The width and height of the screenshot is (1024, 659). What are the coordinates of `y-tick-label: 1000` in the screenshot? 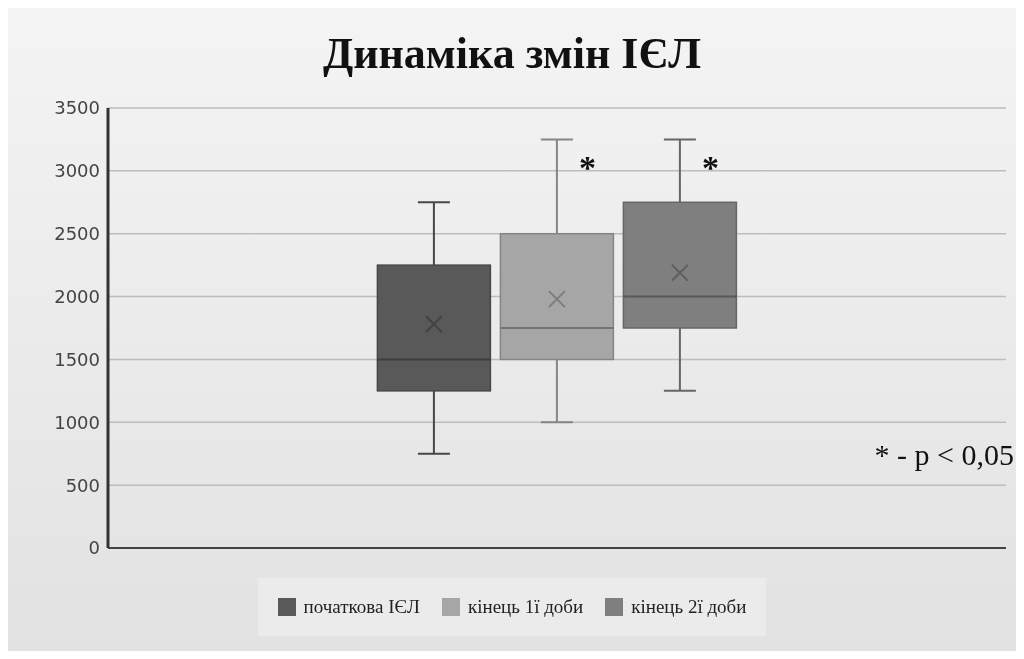 It's located at (77, 422).